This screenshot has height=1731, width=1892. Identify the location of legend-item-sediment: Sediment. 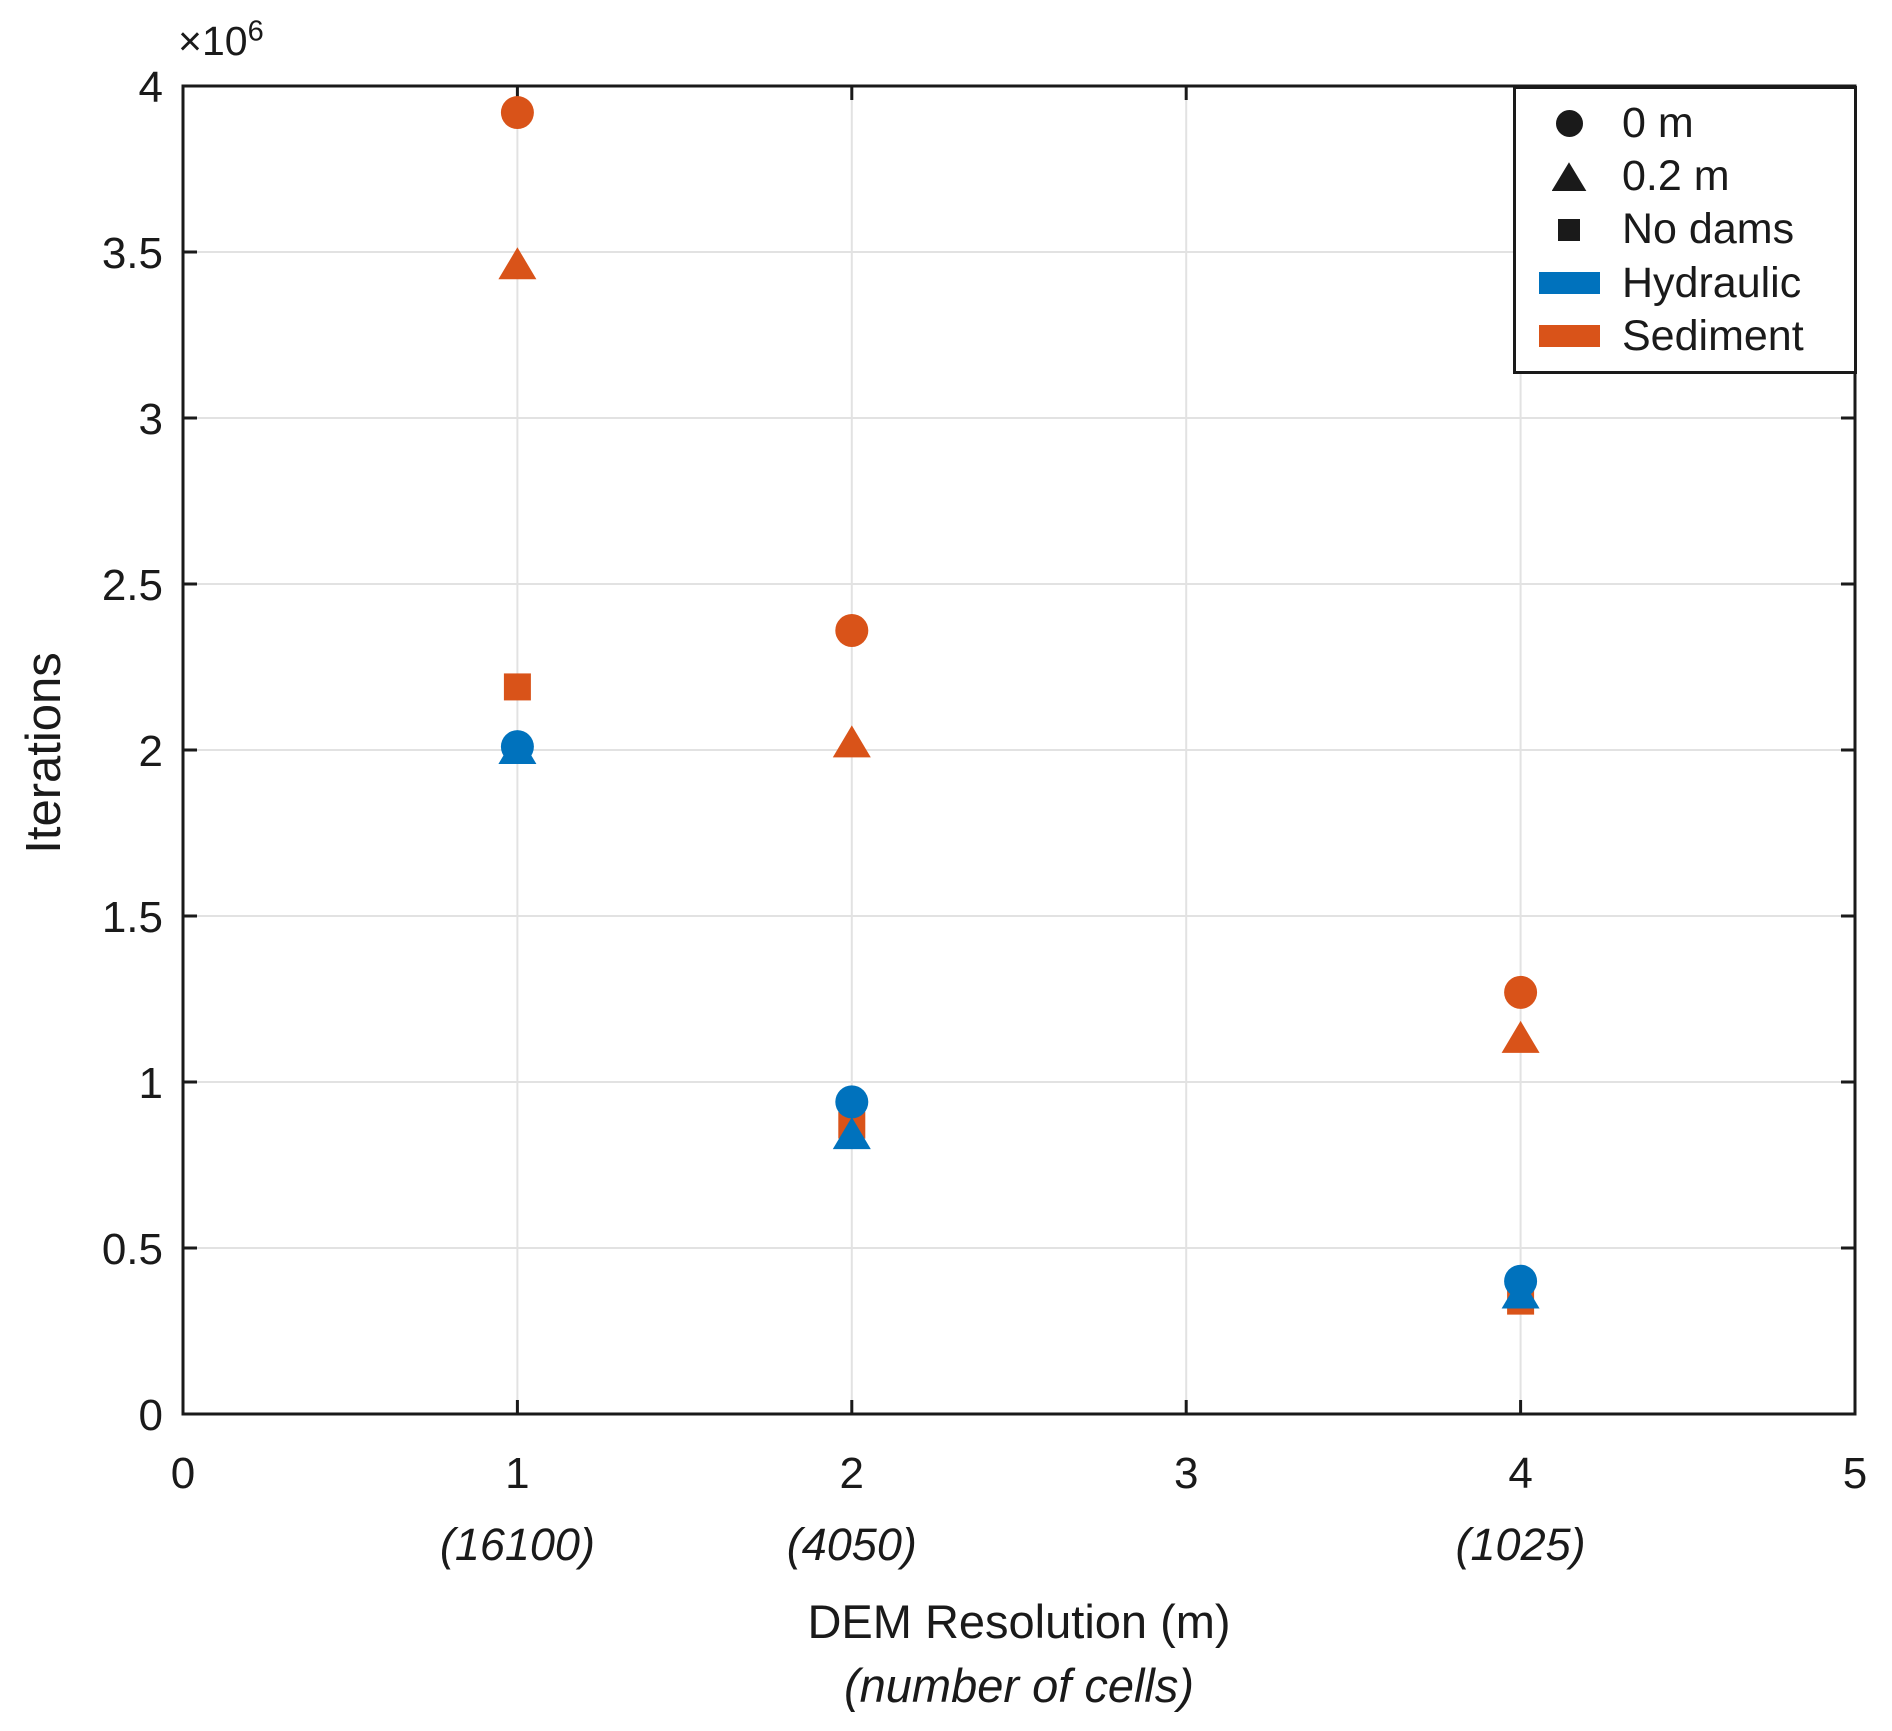
(1685, 335).